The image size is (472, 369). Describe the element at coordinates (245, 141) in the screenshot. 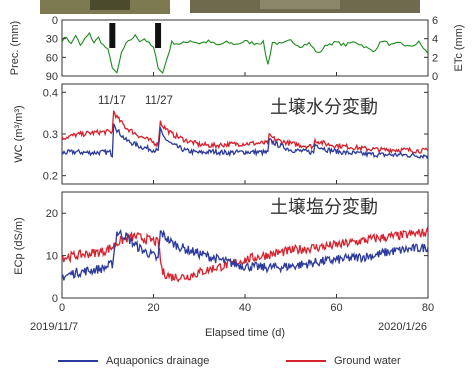

I see `wc-drainage-line` at that location.